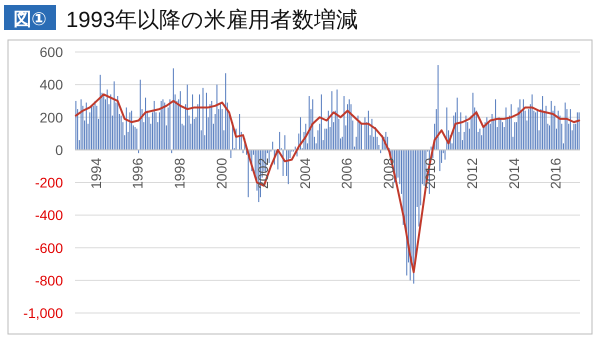 The image size is (600, 337). Describe the element at coordinates (52, 84) in the screenshot. I see `y-tick-label: 400` at that location.